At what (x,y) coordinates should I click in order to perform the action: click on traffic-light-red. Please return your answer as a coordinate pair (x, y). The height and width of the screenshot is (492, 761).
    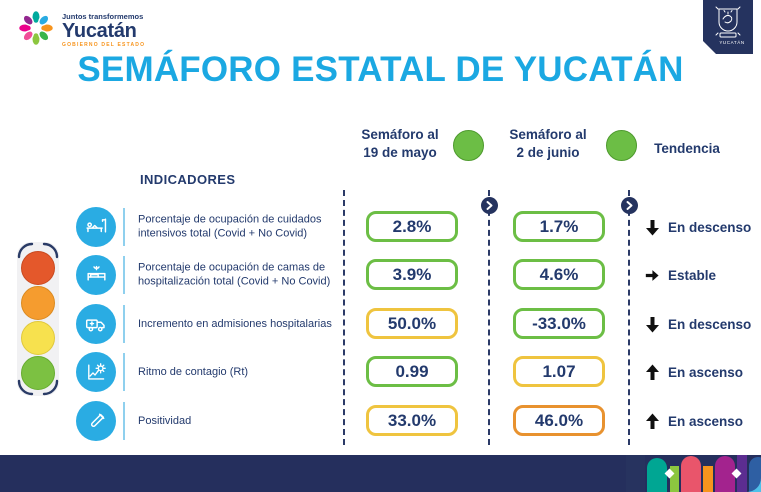
    Looking at the image, I should click on (38, 268).